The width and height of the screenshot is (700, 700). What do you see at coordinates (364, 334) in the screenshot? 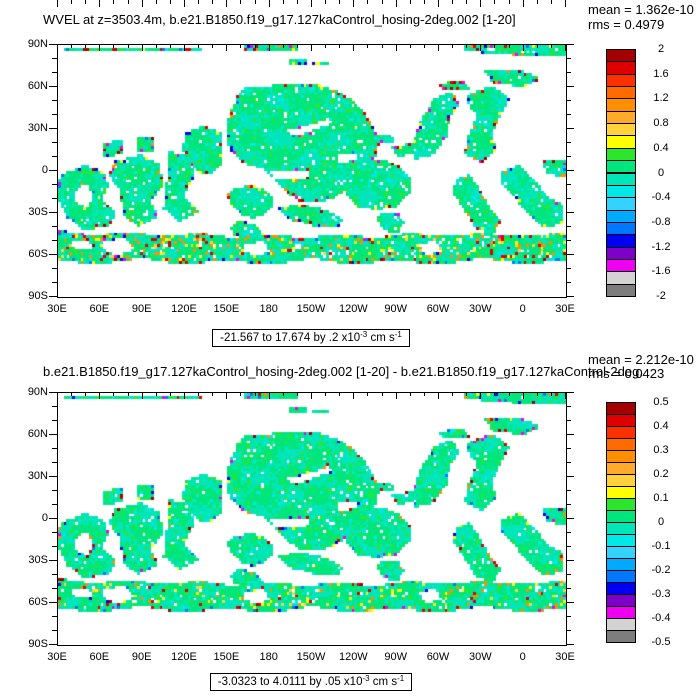
I see `caption-superscript: -3` at bounding box center [364, 334].